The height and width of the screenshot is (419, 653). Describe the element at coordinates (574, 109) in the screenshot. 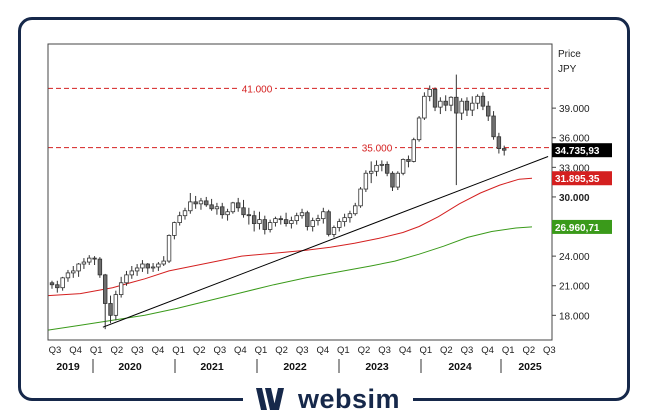

I see `y-tick-label: 39.000` at that location.